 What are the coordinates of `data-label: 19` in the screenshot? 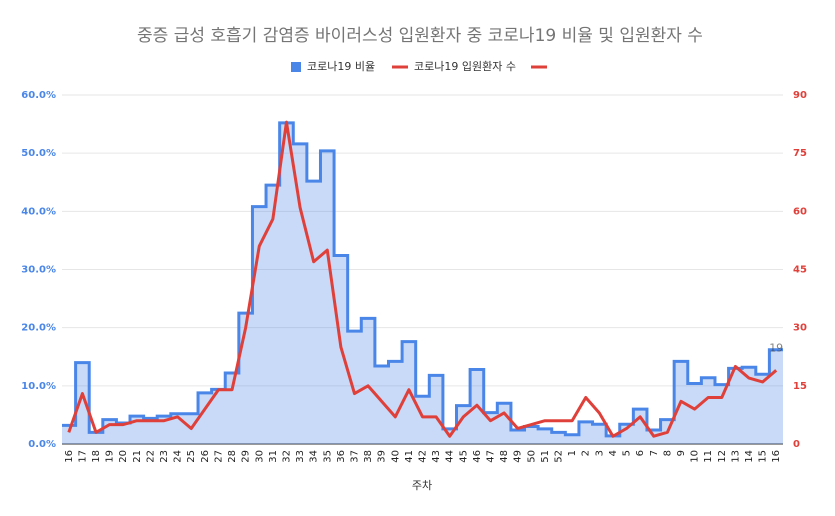 It's located at (776, 347).